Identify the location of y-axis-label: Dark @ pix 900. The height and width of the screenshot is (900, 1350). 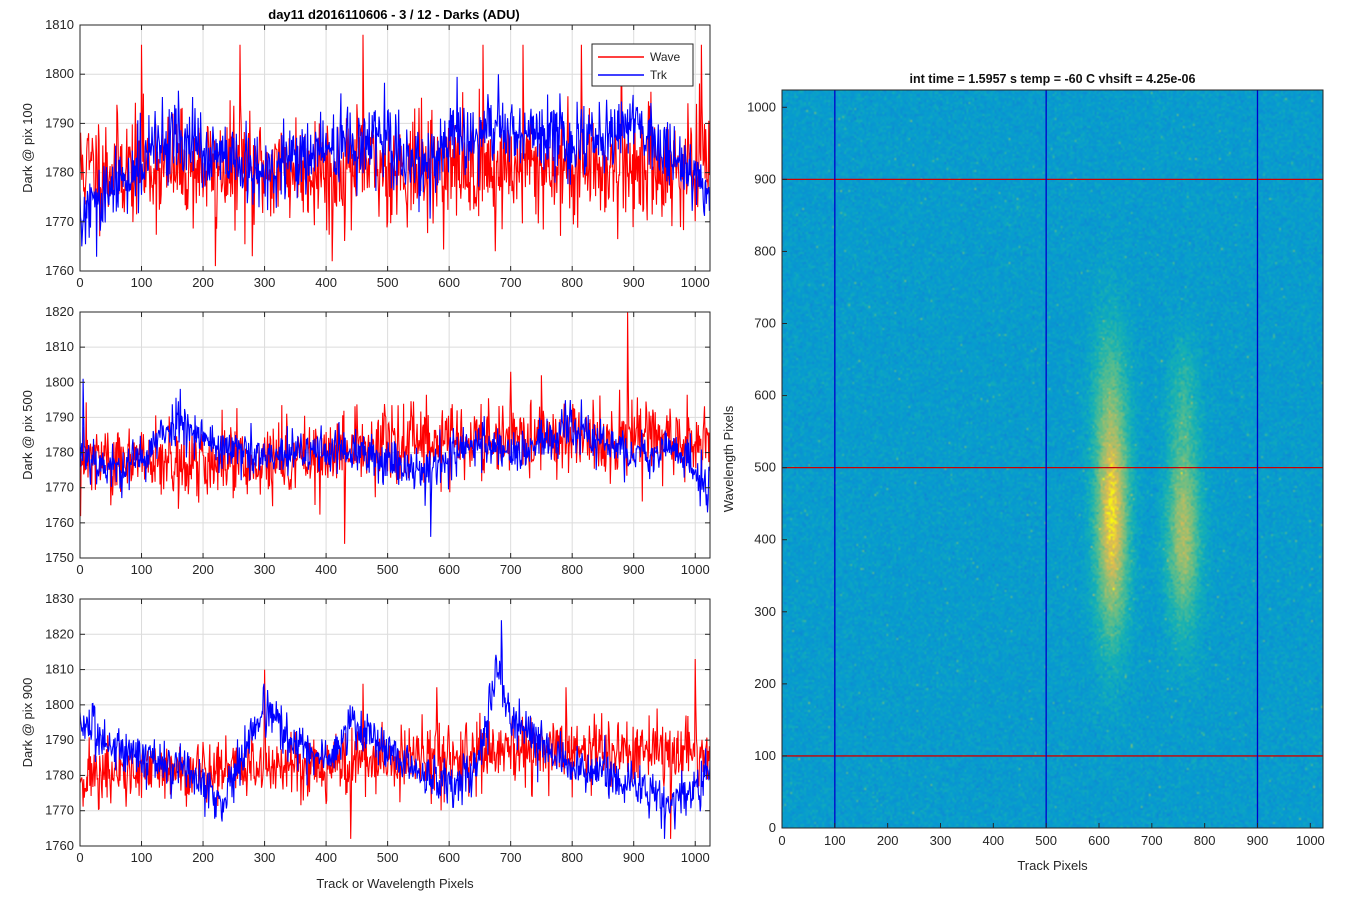
(27, 723).